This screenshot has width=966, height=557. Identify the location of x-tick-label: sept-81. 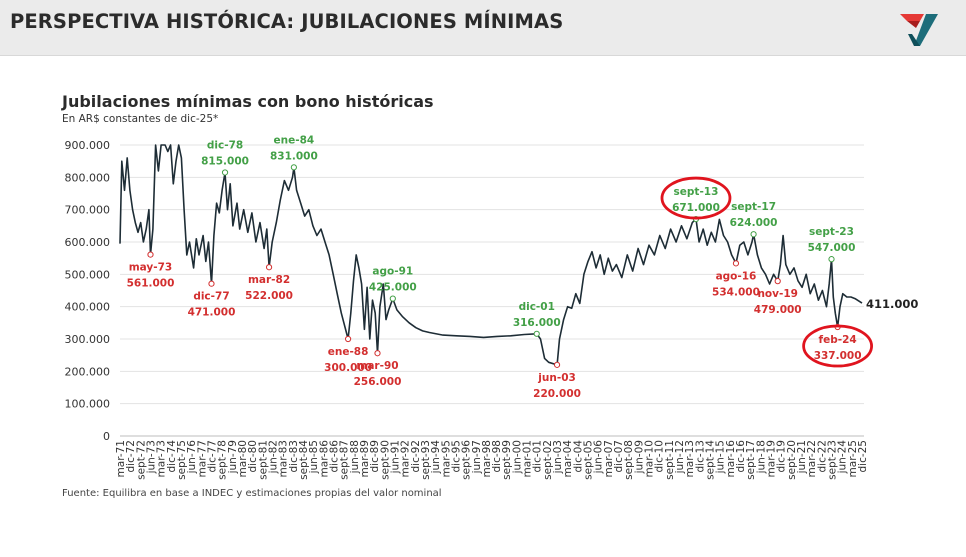
(263, 460).